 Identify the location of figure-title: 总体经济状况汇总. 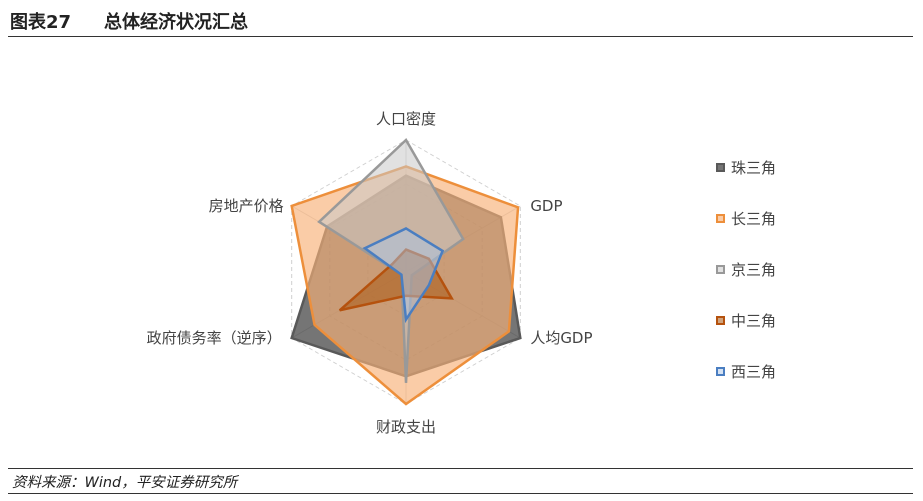
(176, 22).